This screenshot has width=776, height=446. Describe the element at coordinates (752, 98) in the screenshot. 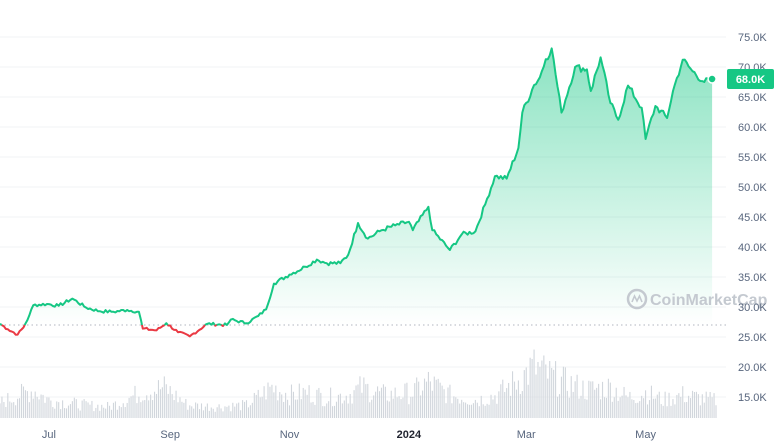

I see `y-tick-label: 65.0K` at that location.